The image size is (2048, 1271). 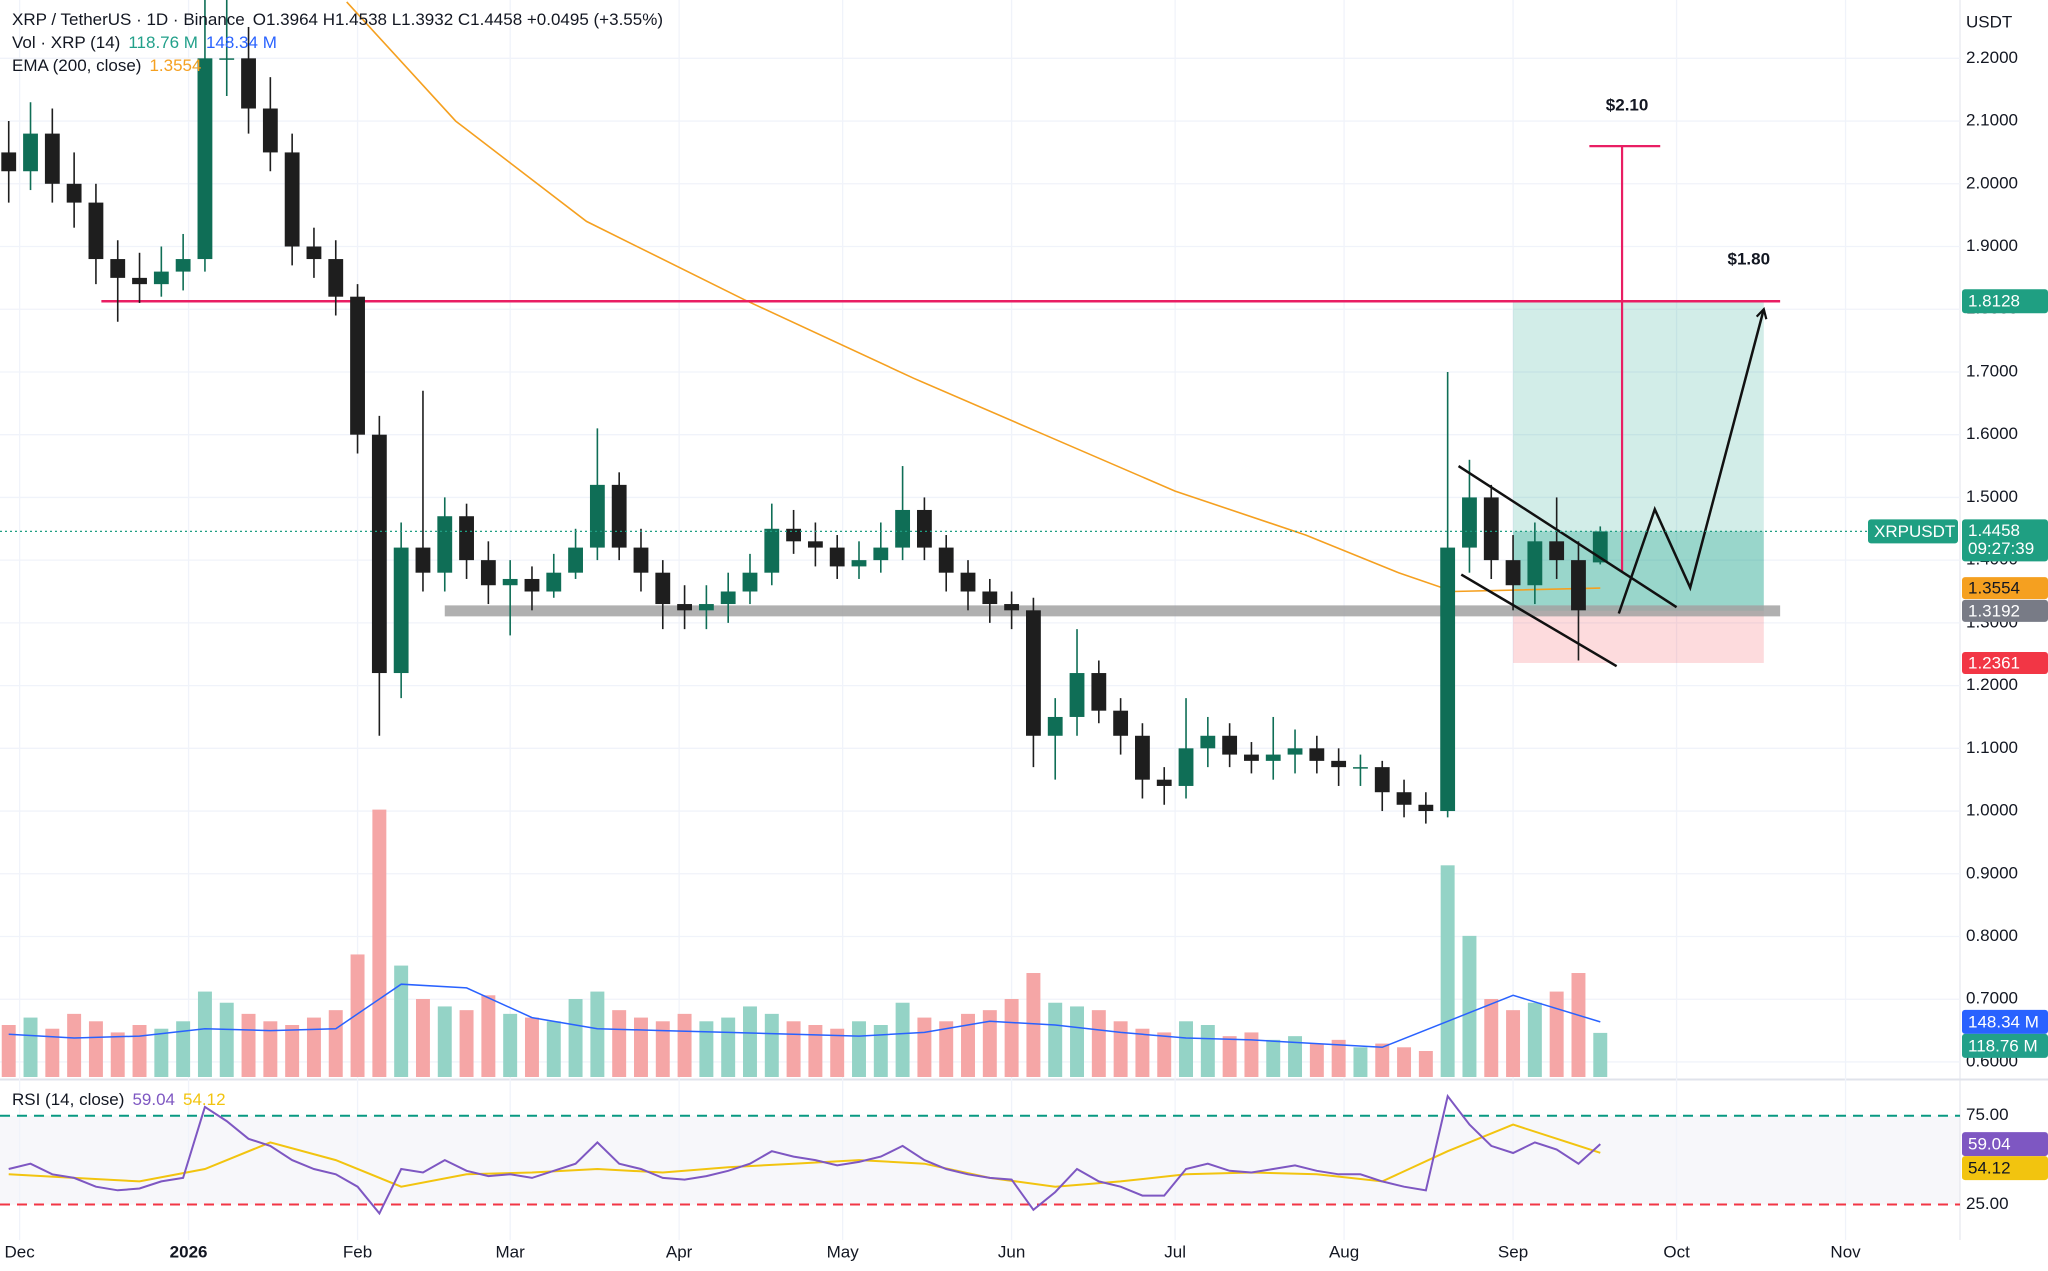 I want to click on rsi-legend: RSI (14, close) 59.04 54.12, so click(x=123, y=1099).